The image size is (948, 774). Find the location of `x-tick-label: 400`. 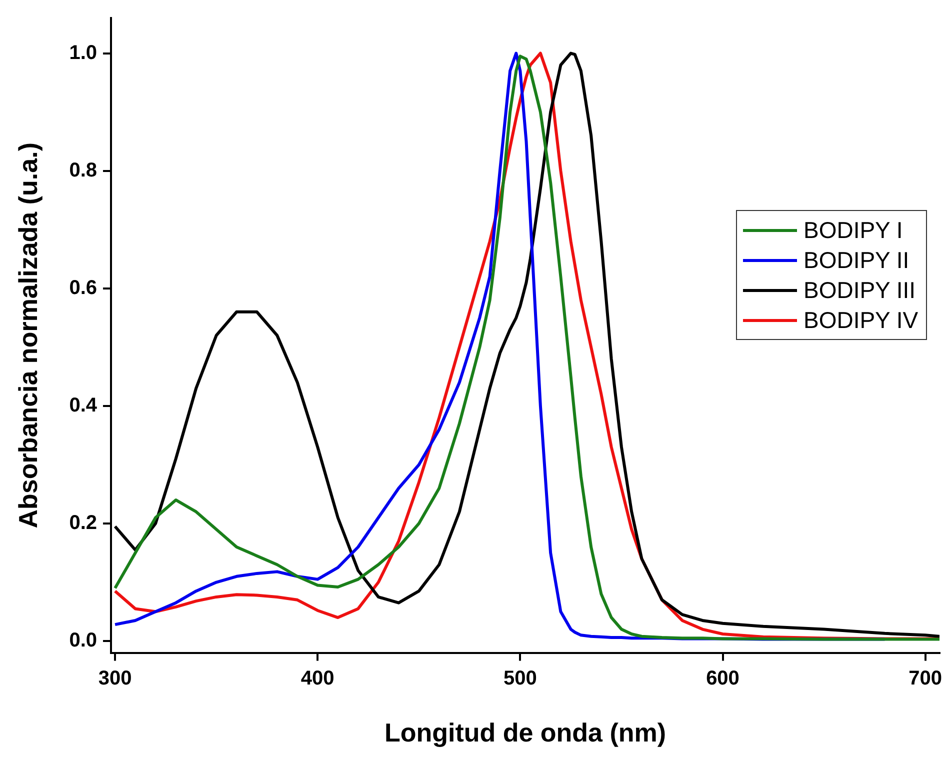

x-tick-label: 400 is located at coordinates (317, 678).